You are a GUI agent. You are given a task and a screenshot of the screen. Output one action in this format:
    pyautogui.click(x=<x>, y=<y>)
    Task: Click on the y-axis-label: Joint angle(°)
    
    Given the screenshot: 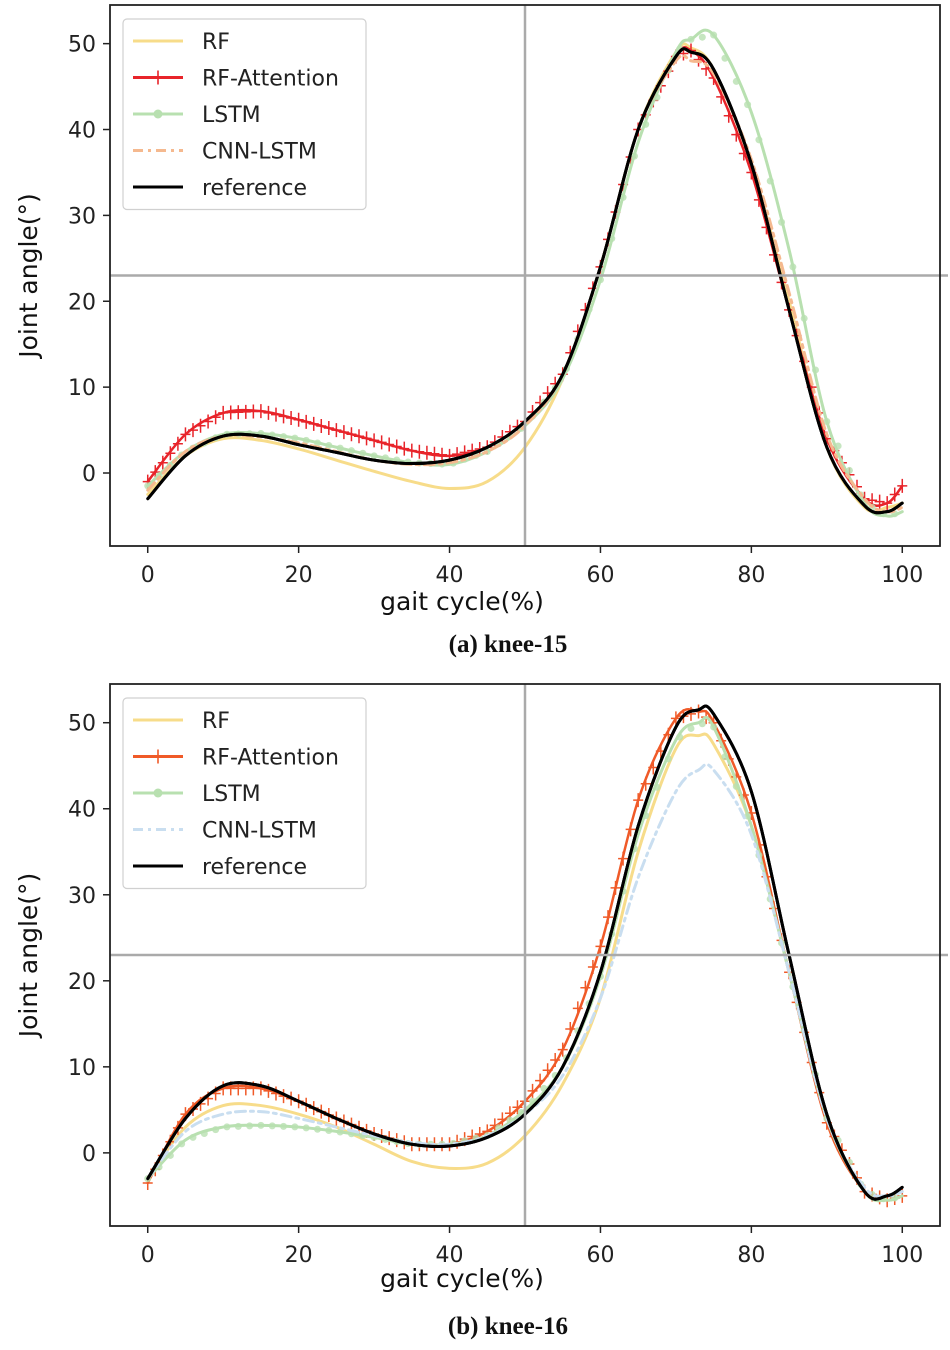 What is the action you would take?
    pyautogui.click(x=28, y=276)
    